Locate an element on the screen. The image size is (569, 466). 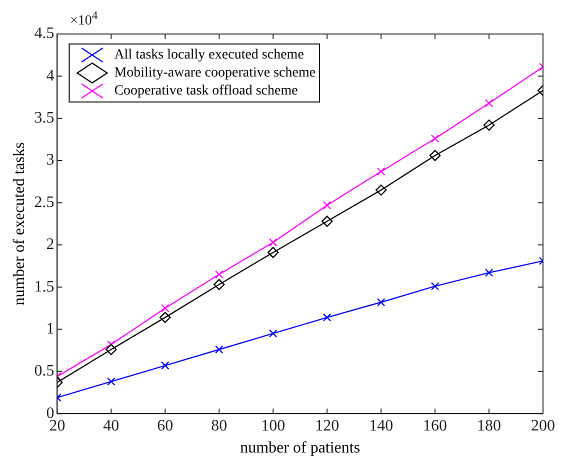
x-tick-label: 40 is located at coordinates (111, 425).